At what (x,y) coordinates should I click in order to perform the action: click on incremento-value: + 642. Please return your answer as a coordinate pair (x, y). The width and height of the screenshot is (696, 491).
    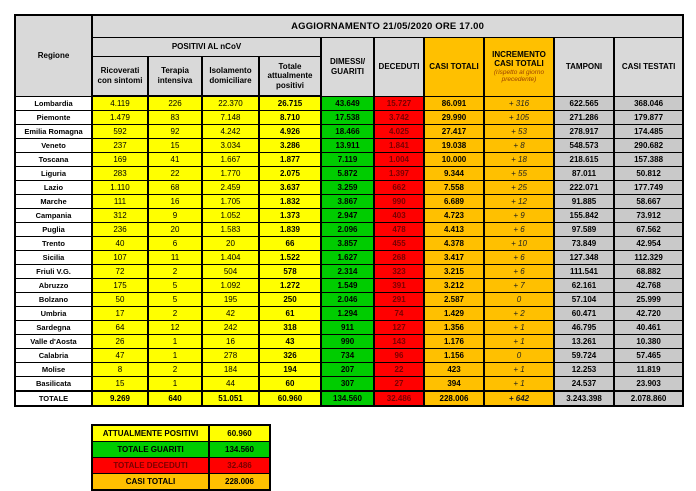
    Looking at the image, I should click on (519, 398).